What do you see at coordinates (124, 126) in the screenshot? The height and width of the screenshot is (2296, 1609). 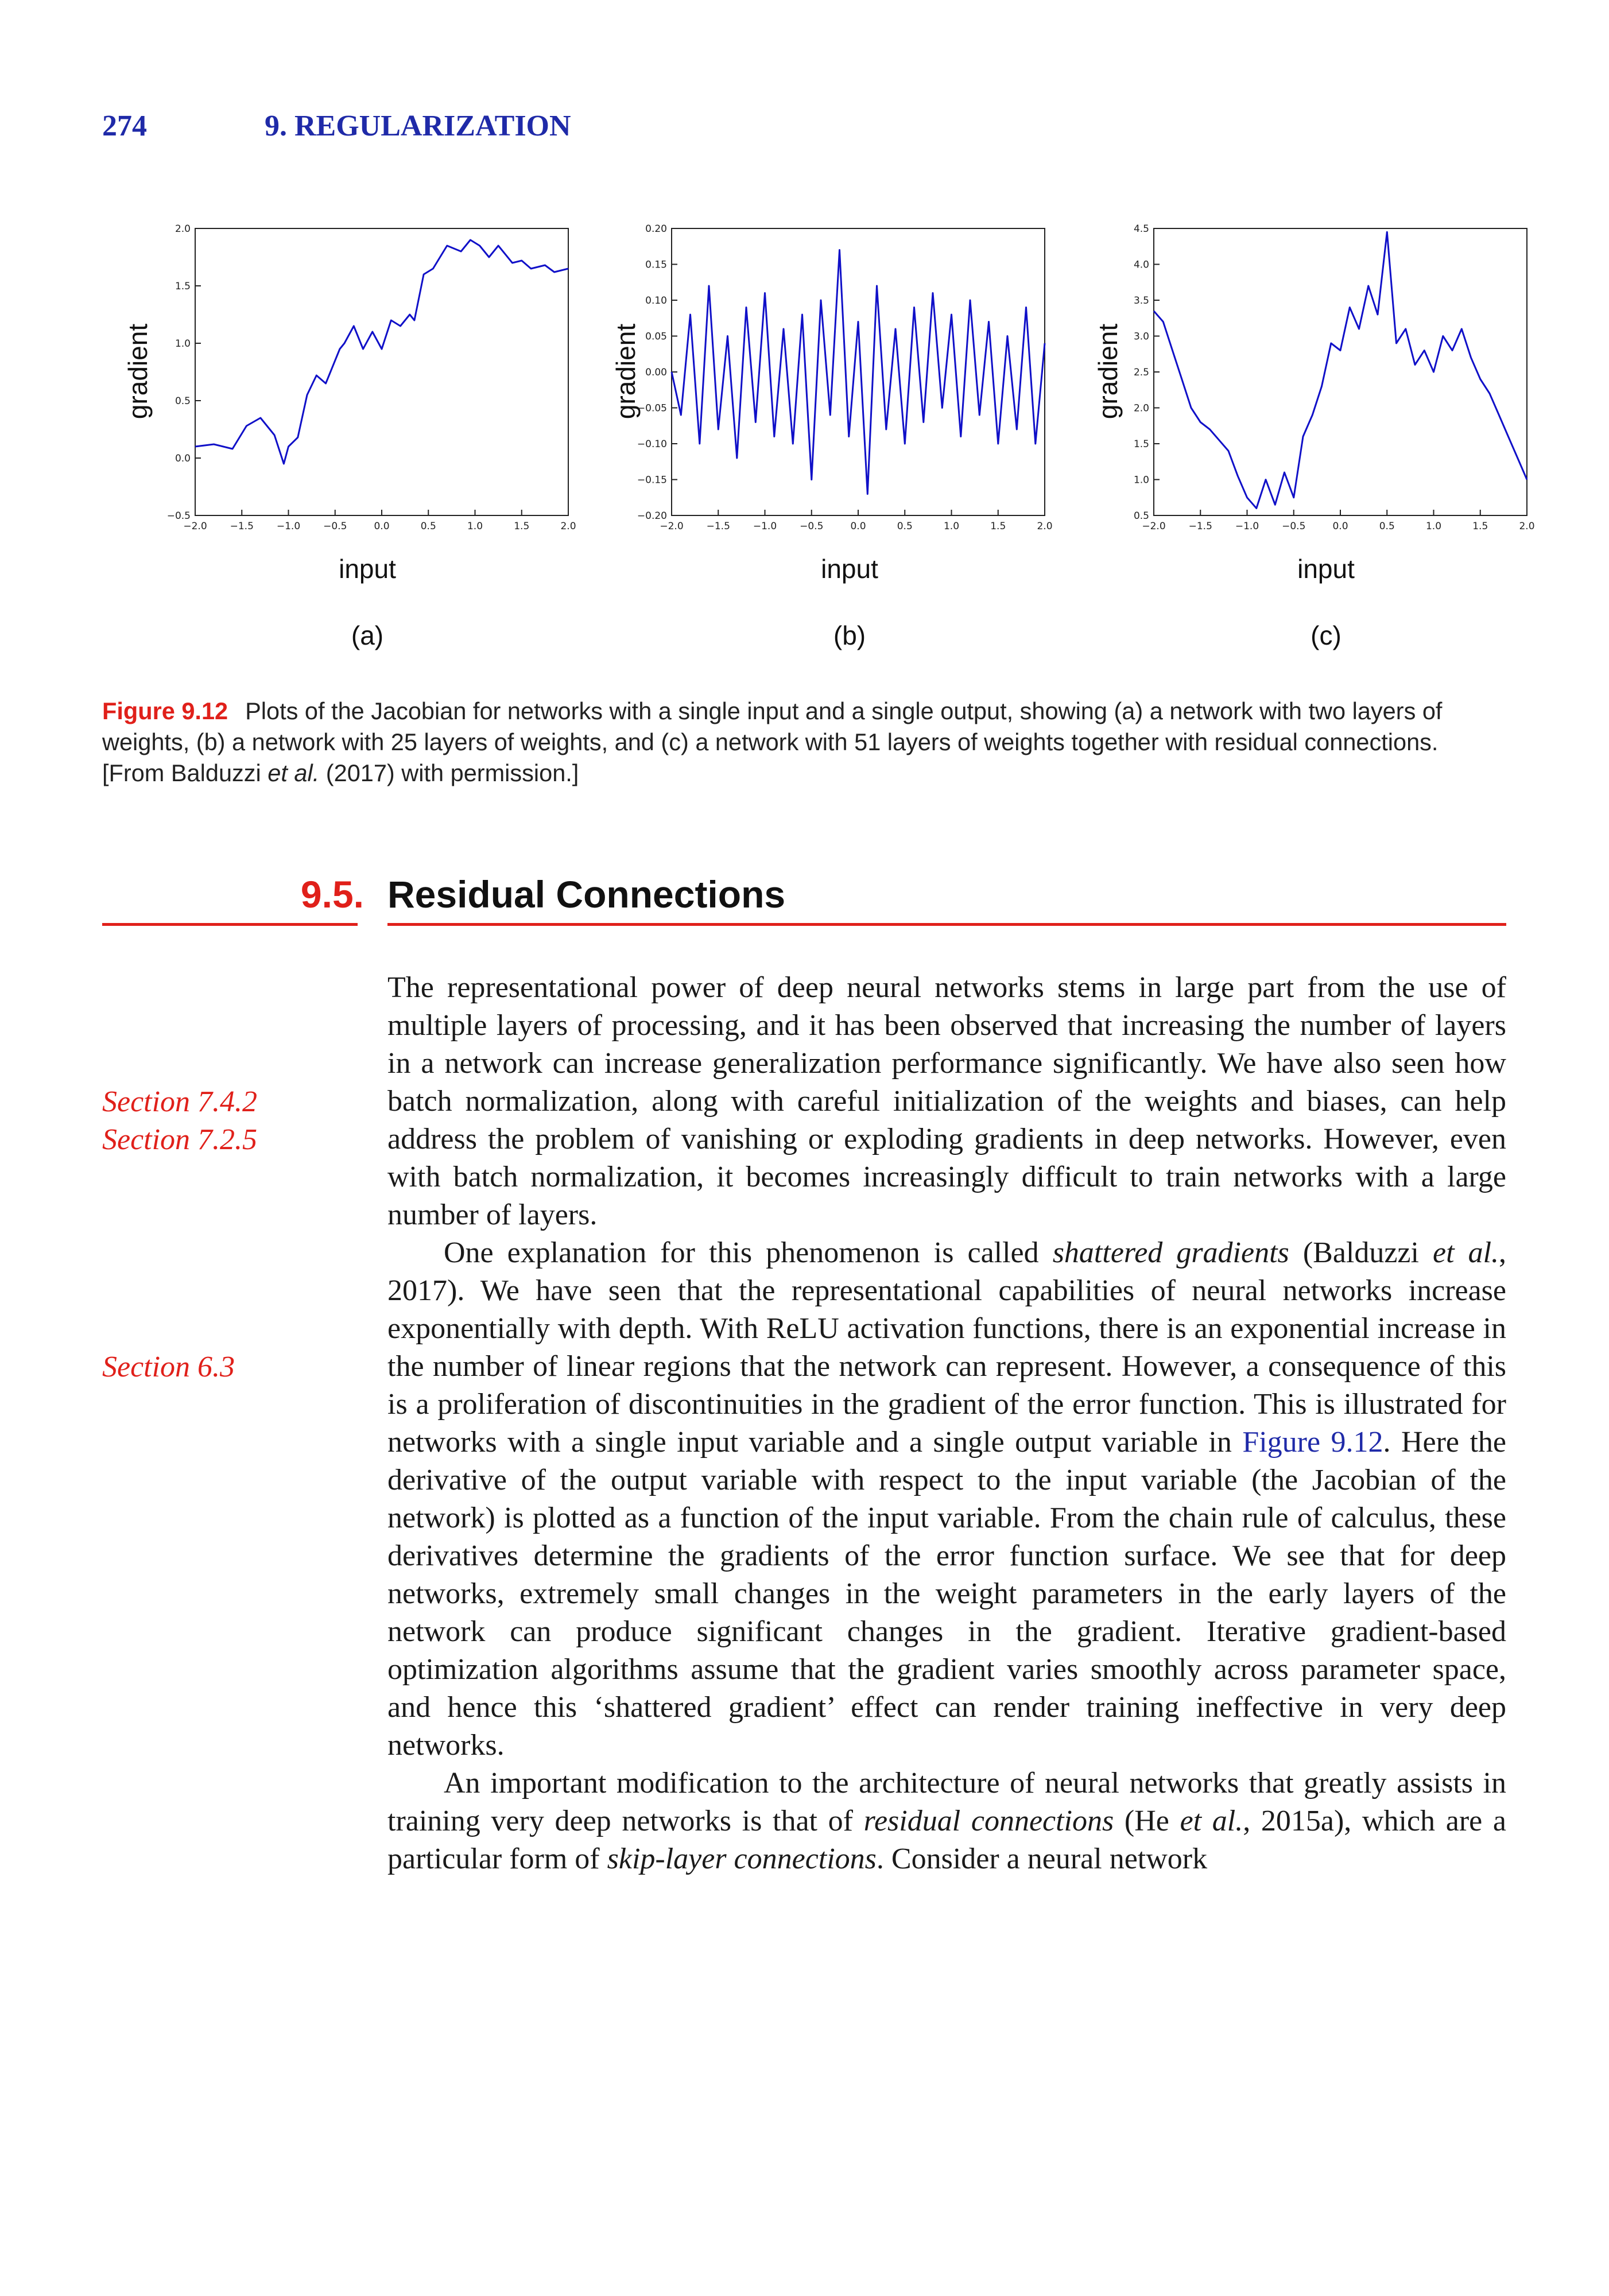 I see `page-number: 274` at bounding box center [124, 126].